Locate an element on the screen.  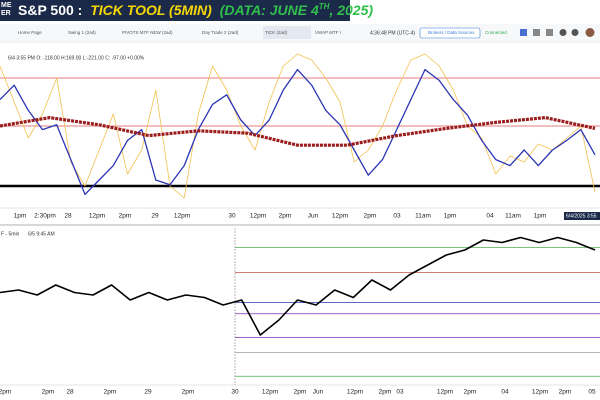
banner is located at coordinates (175, 10).